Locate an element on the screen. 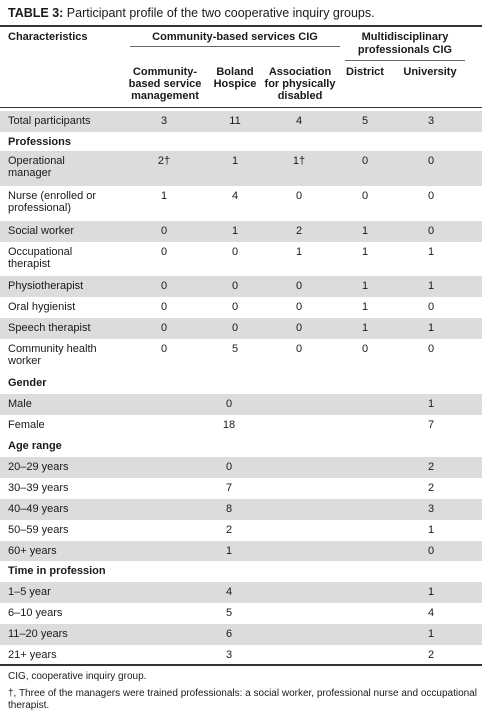  row-label-line: Nurse (enrolled or is located at coordinates (52, 196).